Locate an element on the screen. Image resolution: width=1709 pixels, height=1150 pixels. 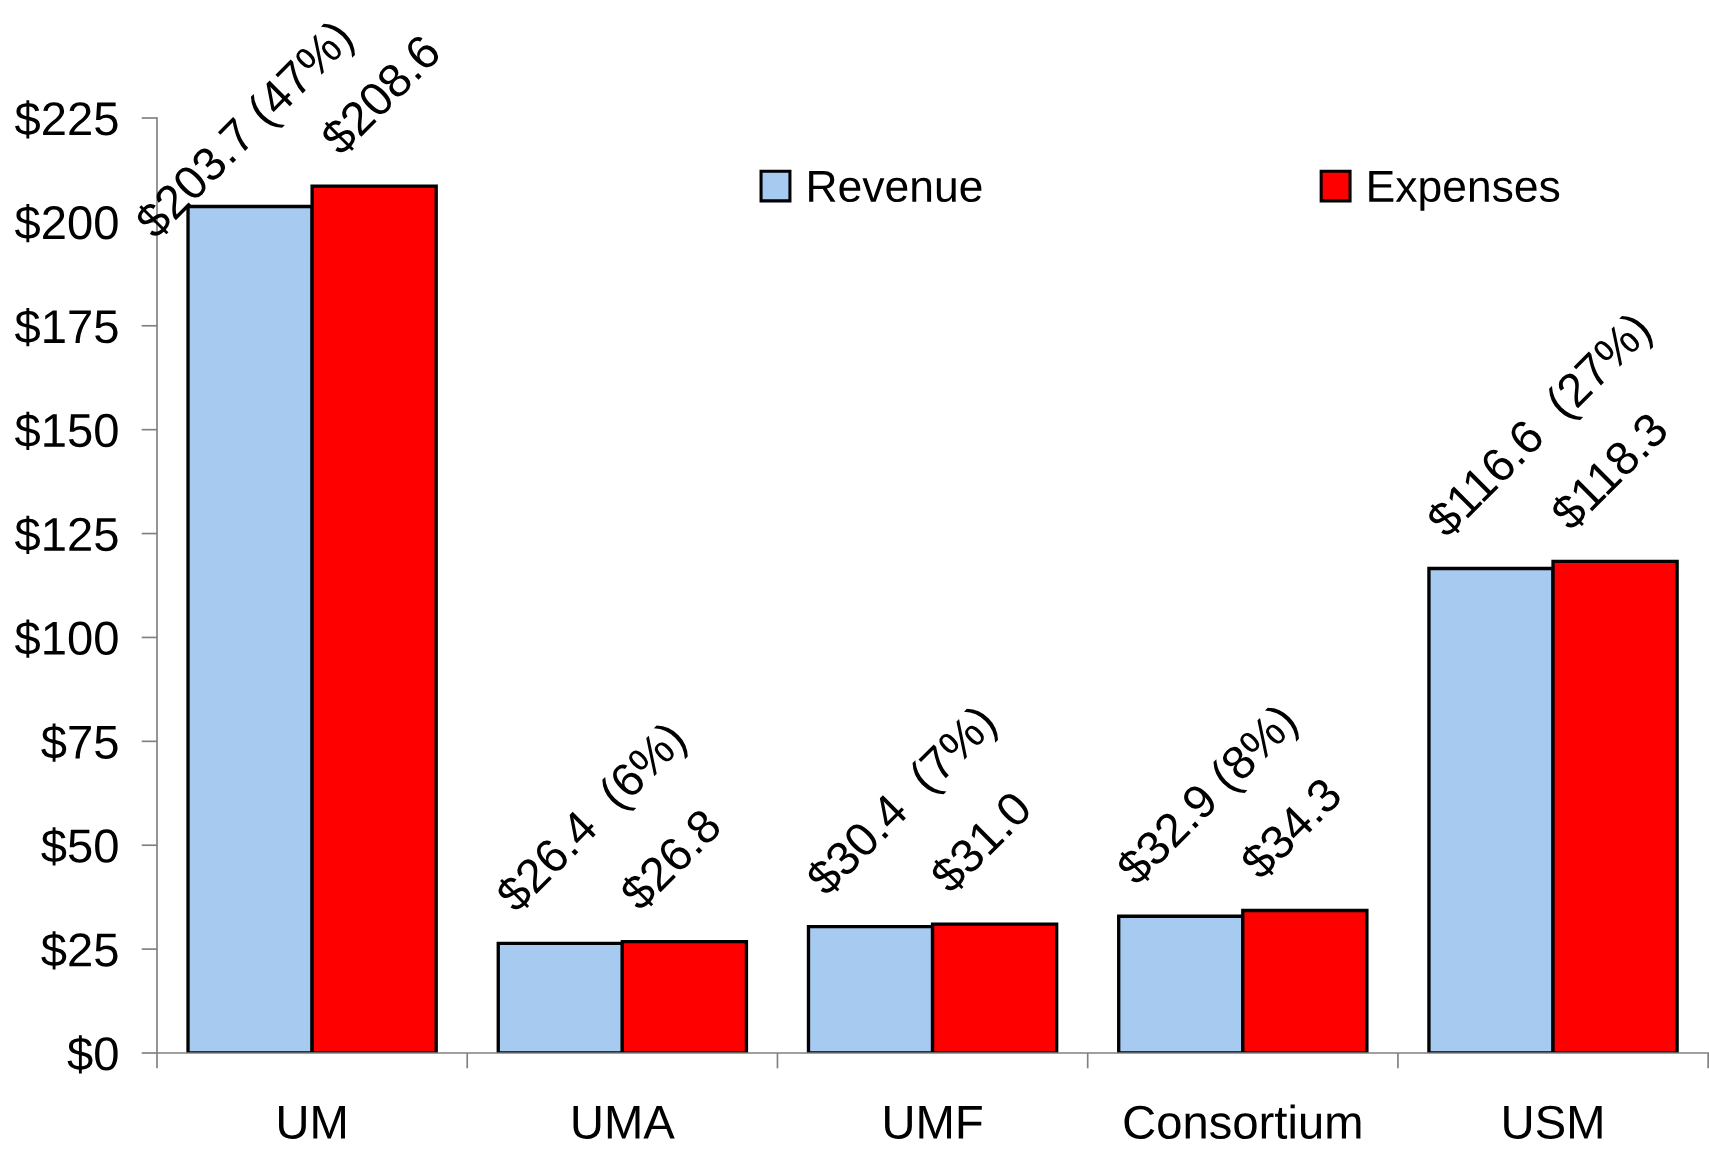
y-tick-label: $50 is located at coordinates (79, 846).